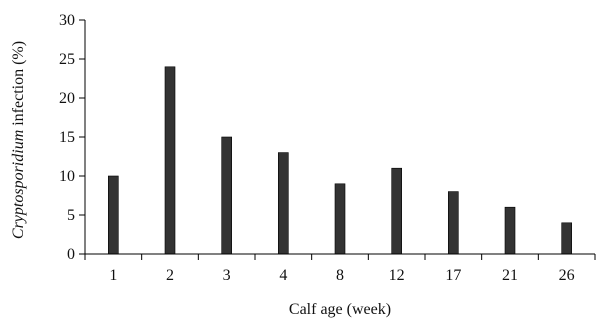 This screenshot has width=599, height=322. Describe the element at coordinates (67, 59) in the screenshot. I see `y-tick-label-25: 25` at that location.